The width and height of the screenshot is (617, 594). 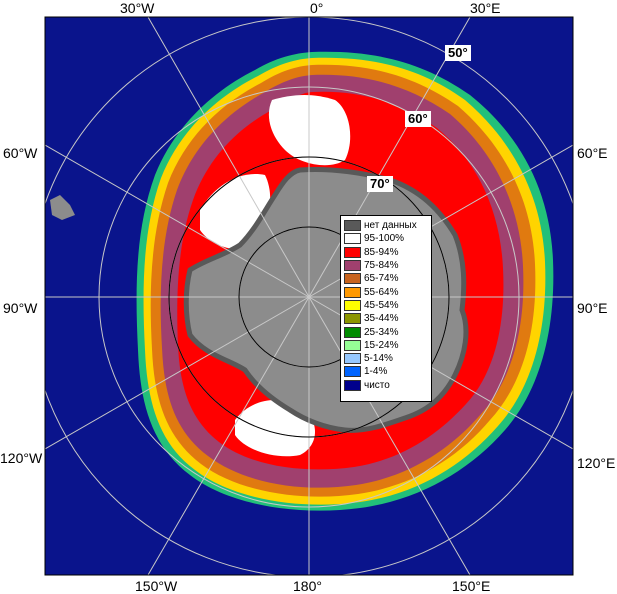 What do you see at coordinates (376, 372) in the screenshot?
I see `legend-label: 1-4%` at bounding box center [376, 372].